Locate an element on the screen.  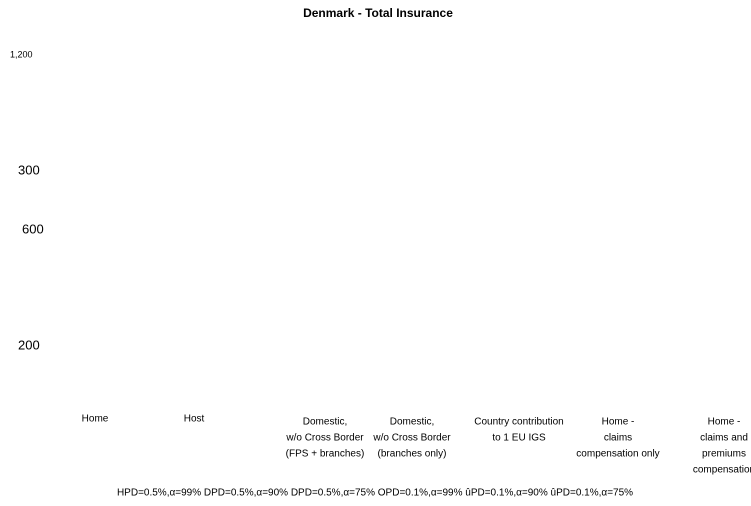
axis-label: 200 is located at coordinates (29, 344).